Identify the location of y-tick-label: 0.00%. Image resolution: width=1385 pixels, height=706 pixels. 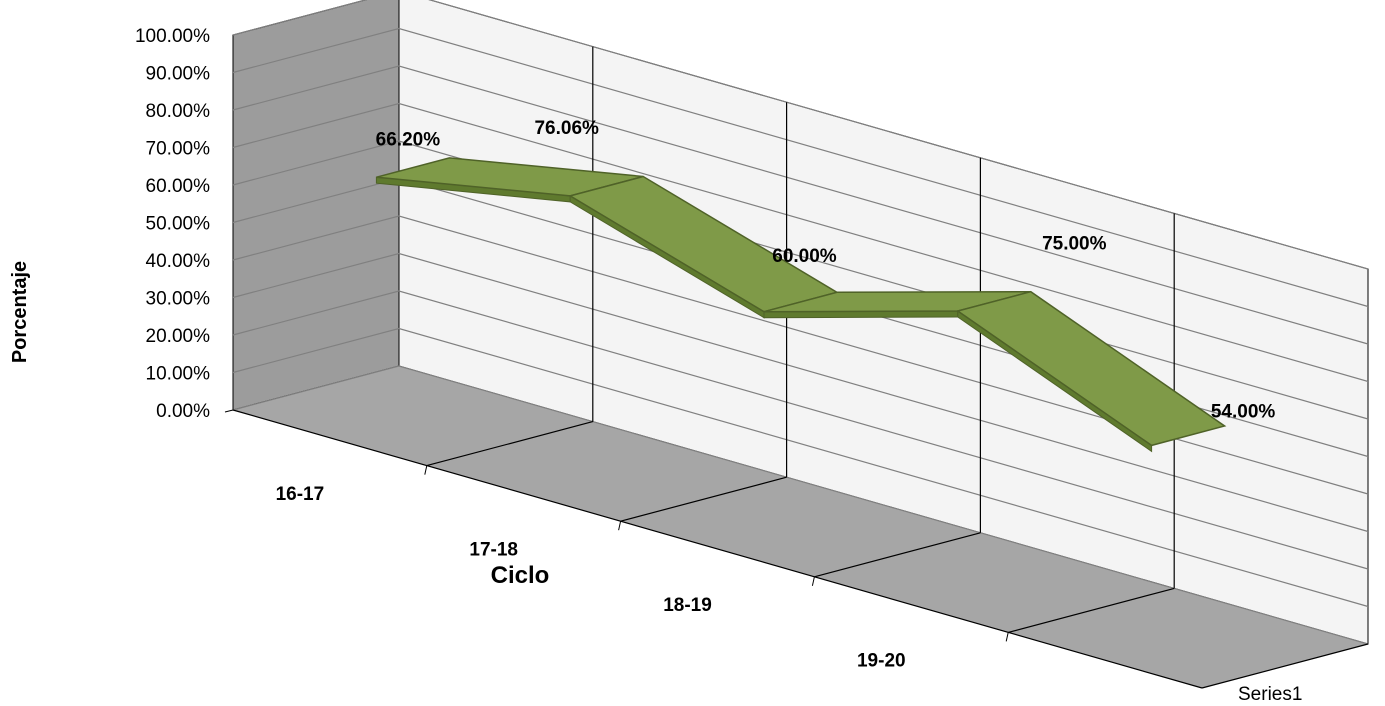
(183, 411).